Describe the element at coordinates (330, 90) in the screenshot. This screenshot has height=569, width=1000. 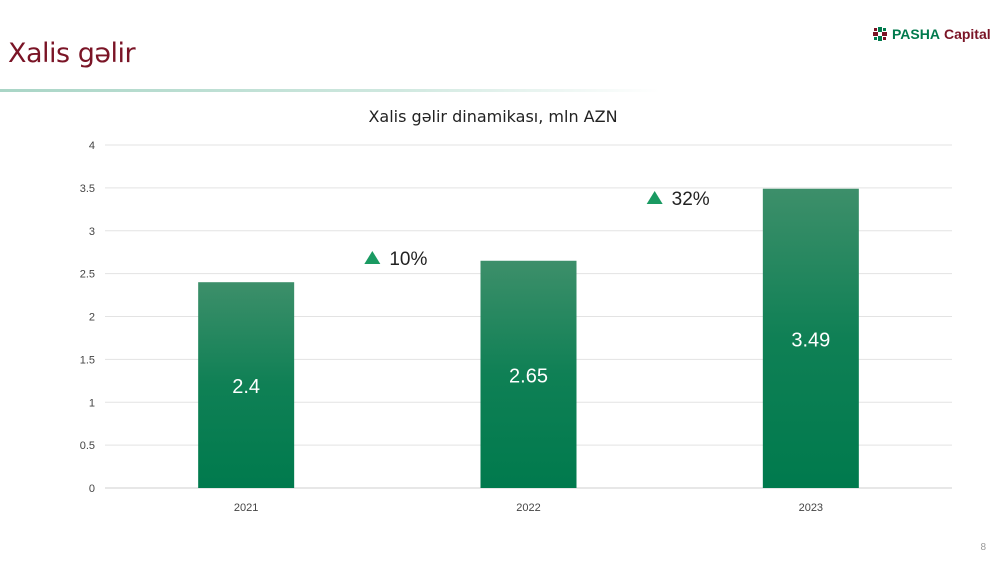
I see `title-divider` at that location.